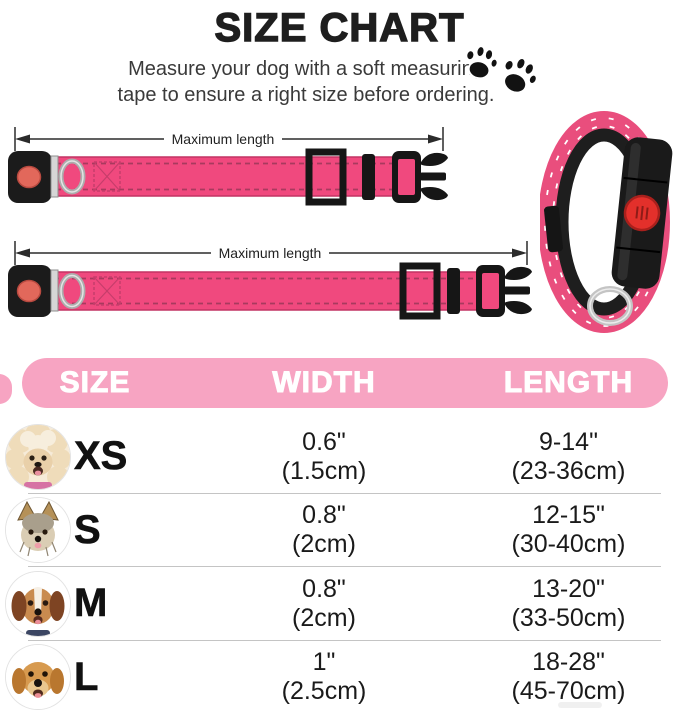  Describe the element at coordinates (568, 515) in the screenshot. I see `length-inches: 12-15"` at that location.